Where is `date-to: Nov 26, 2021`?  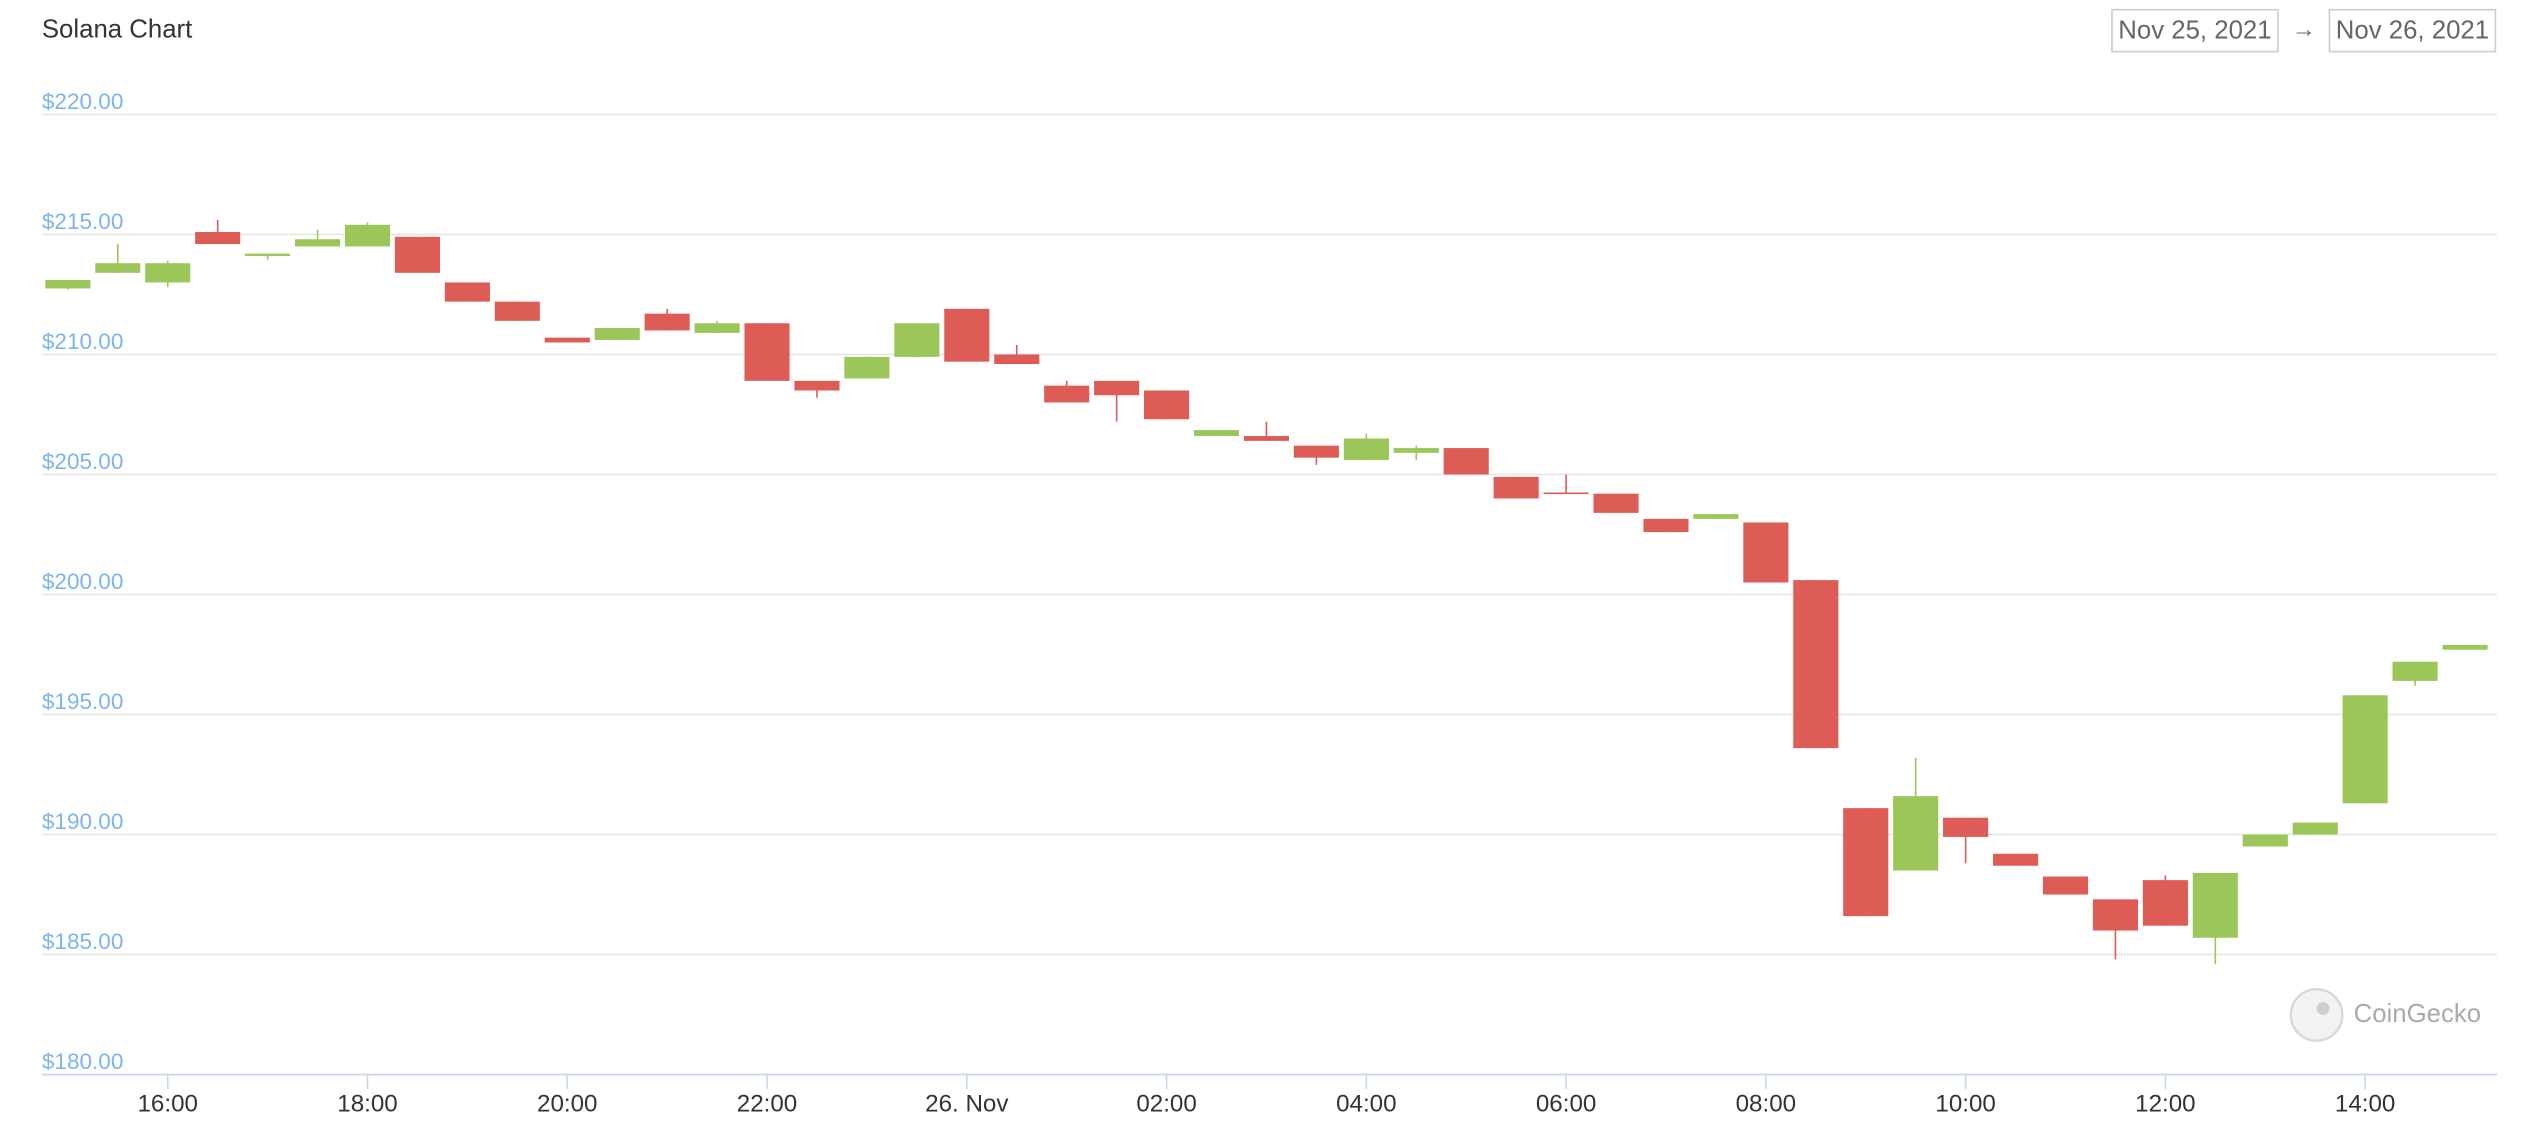
date-to: Nov 26, 2021 is located at coordinates (2412, 30).